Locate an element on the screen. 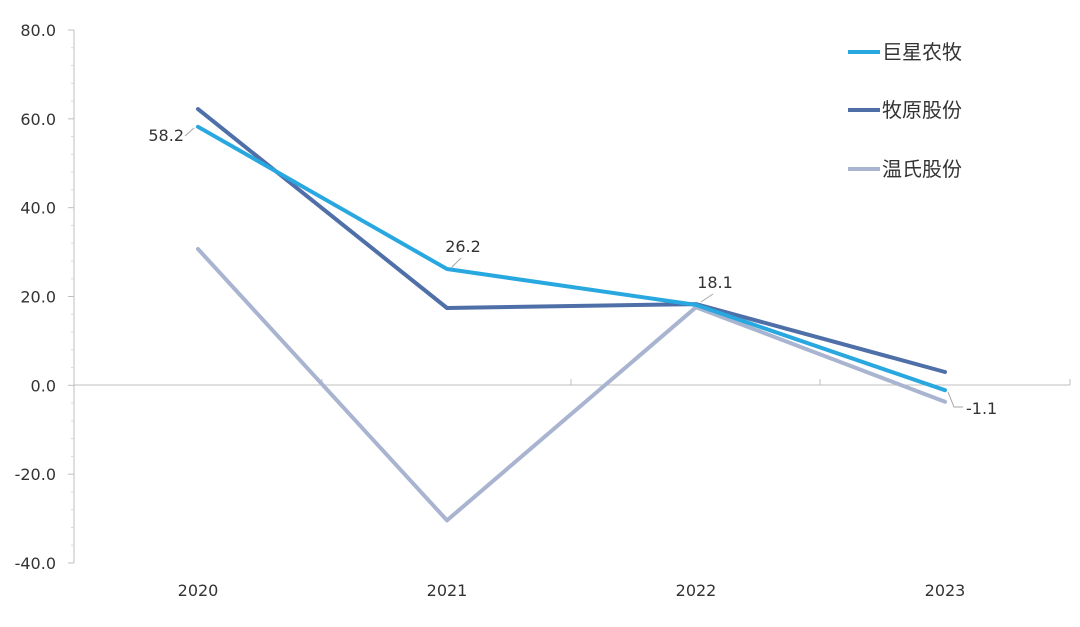 The width and height of the screenshot is (1080, 627). y-tick-label: 0.0 is located at coordinates (43, 385).